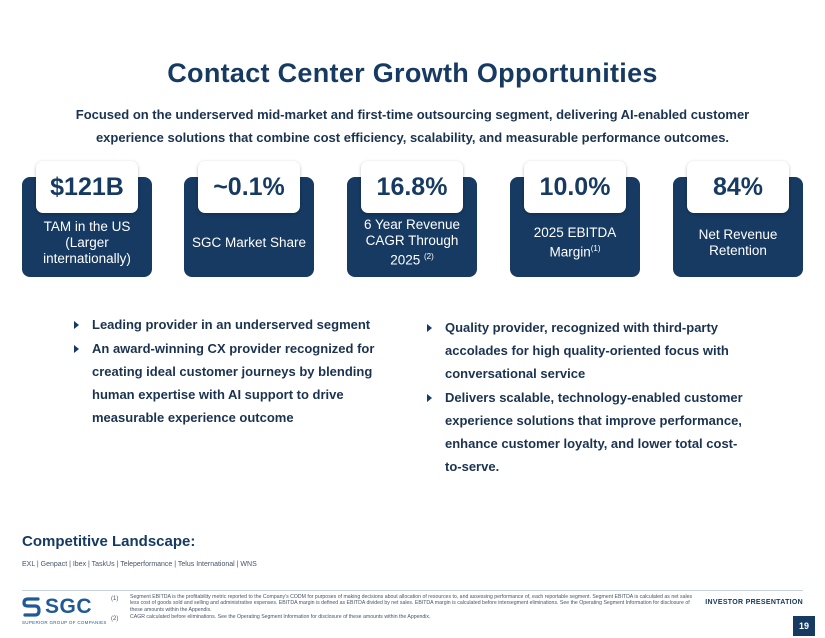 Image resolution: width=825 pixels, height=638 pixels. What do you see at coordinates (754, 602) in the screenshot?
I see `investor-presentation-label: INVESTOR PRESENTATION` at bounding box center [754, 602].